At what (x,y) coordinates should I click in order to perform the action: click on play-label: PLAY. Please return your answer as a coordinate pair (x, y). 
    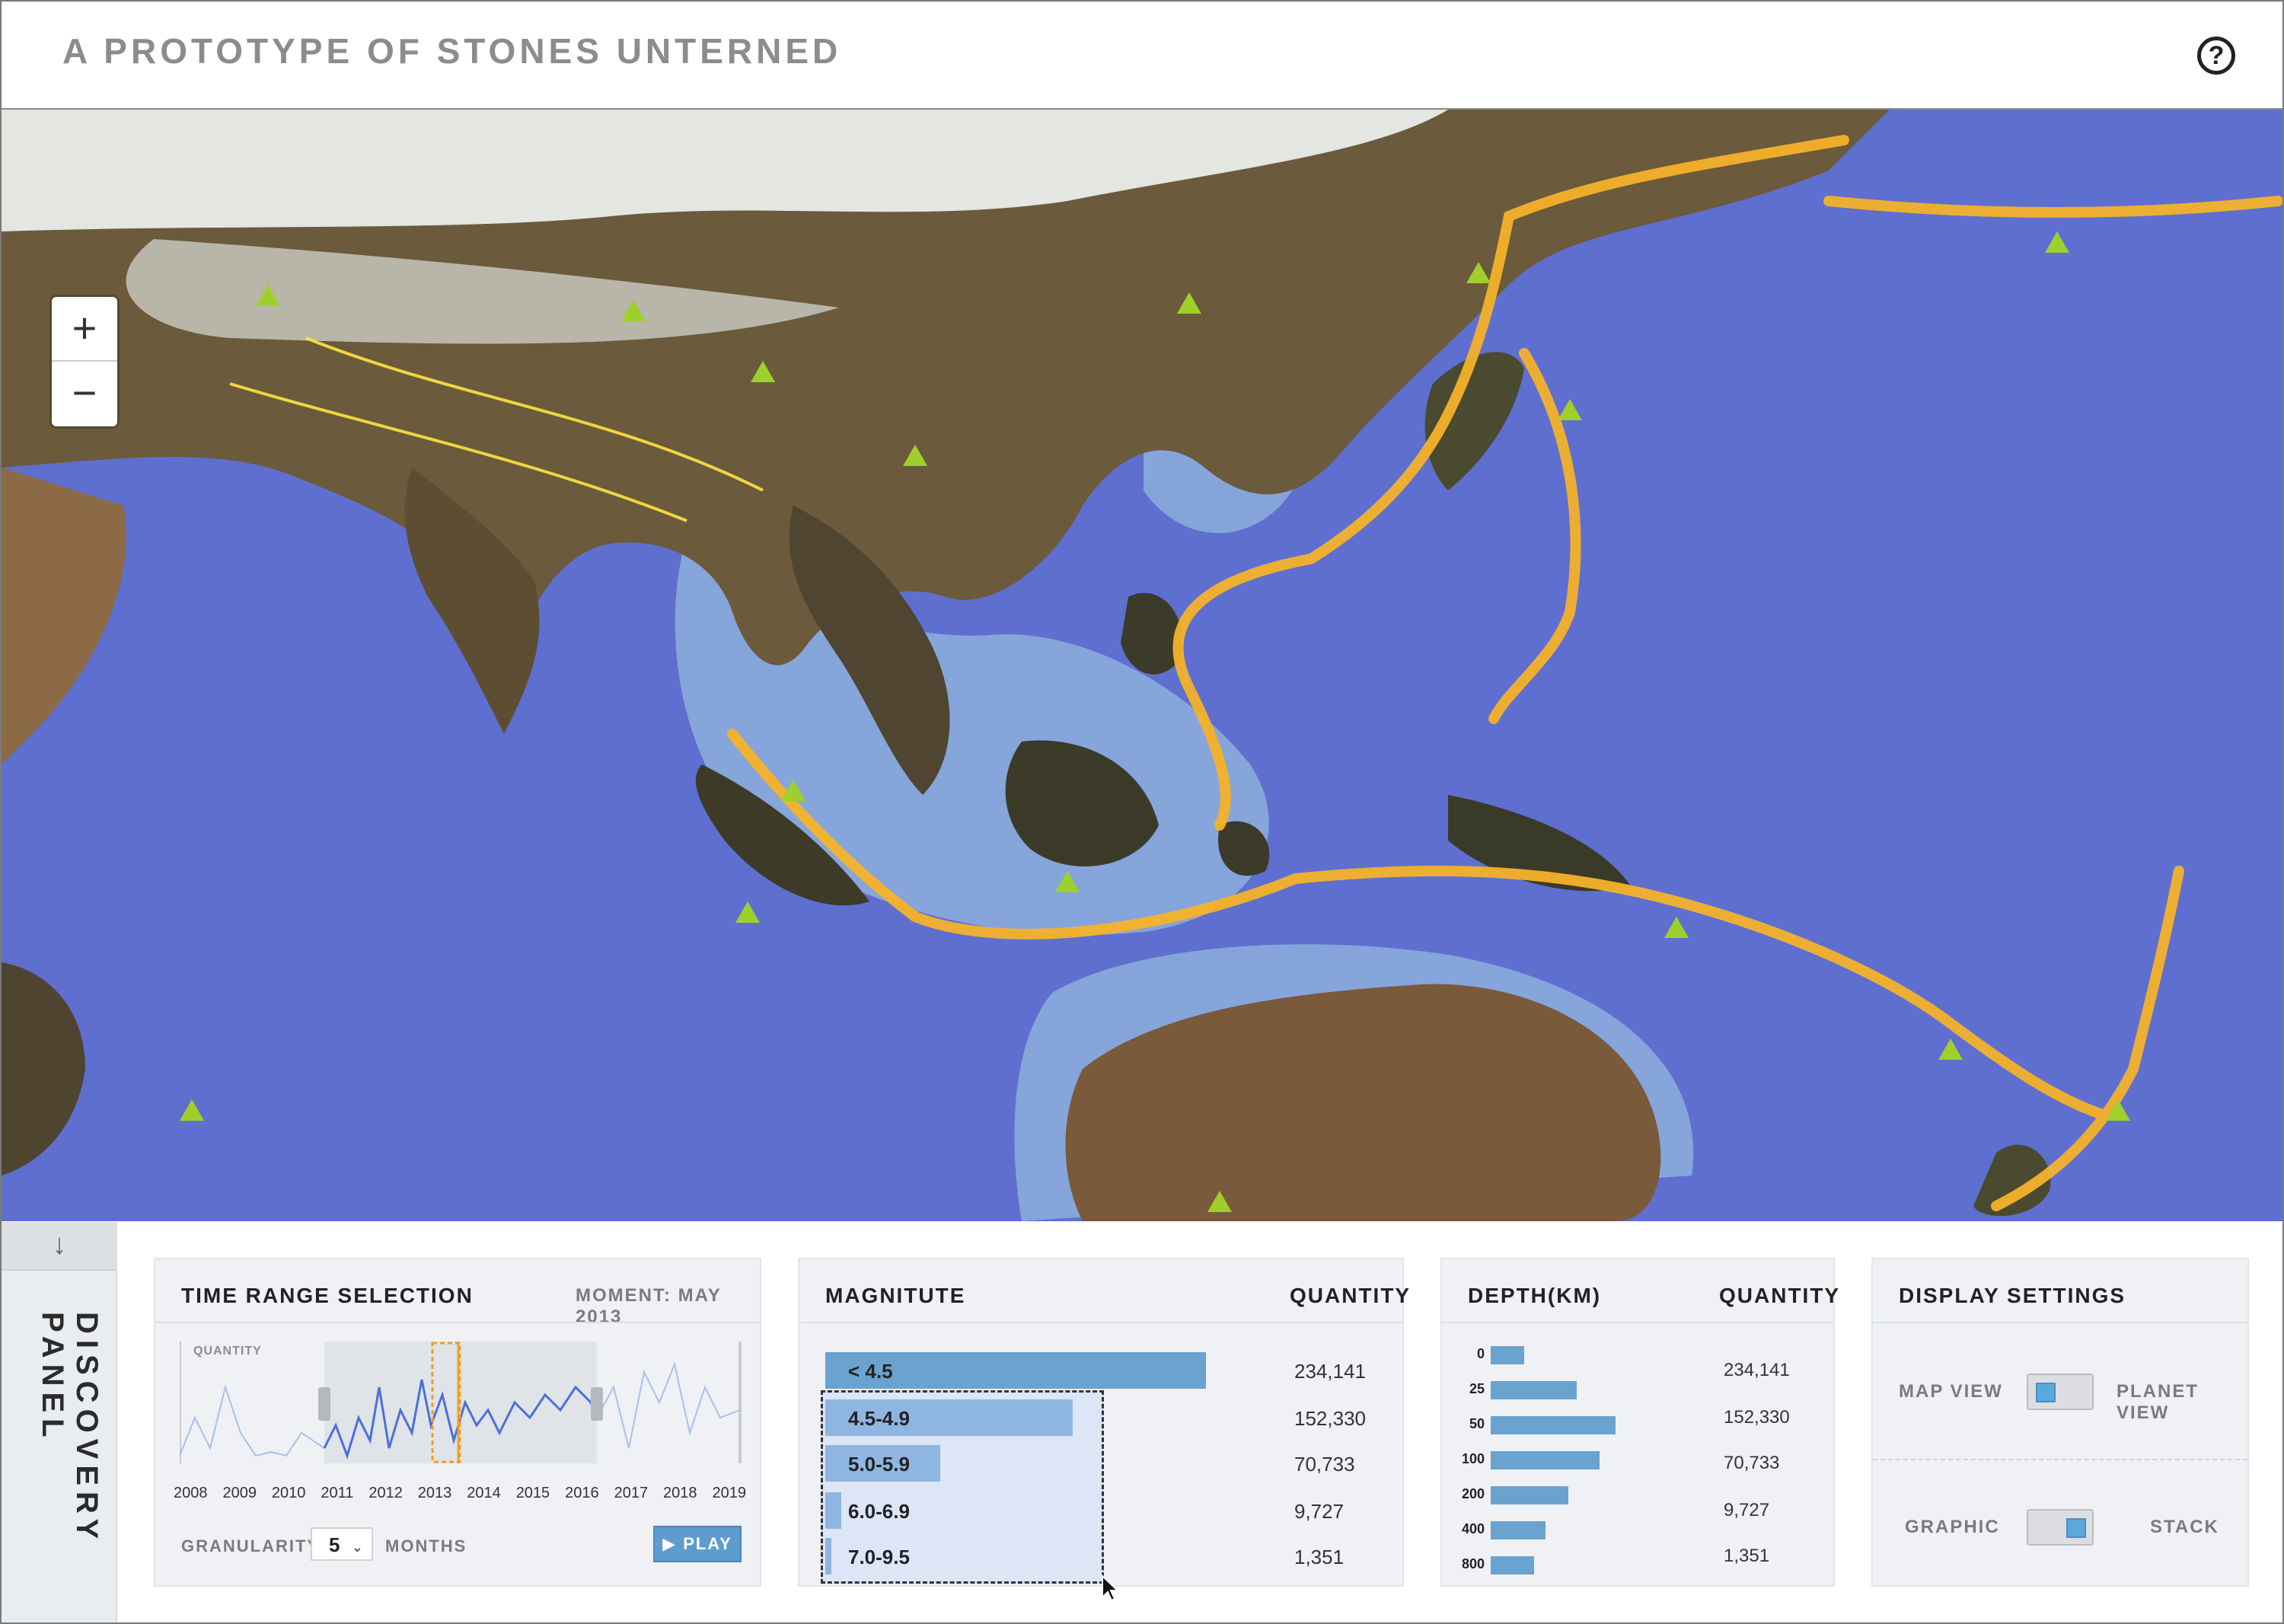
    Looking at the image, I should click on (707, 1543).